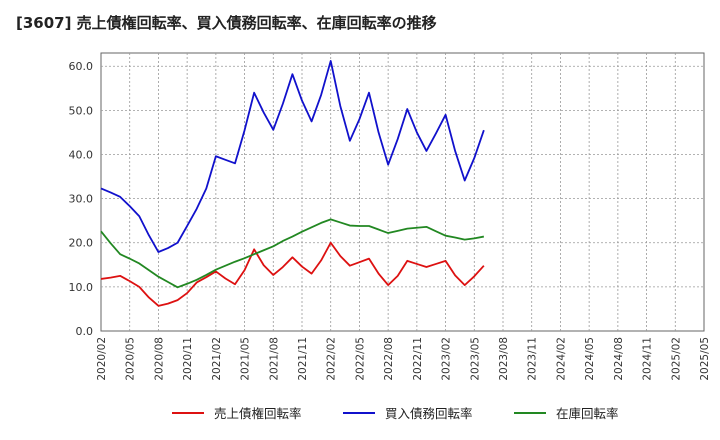 This screenshot has height=440, width=720. I want to click on y-tick-label: 20.0, so click(81, 243).